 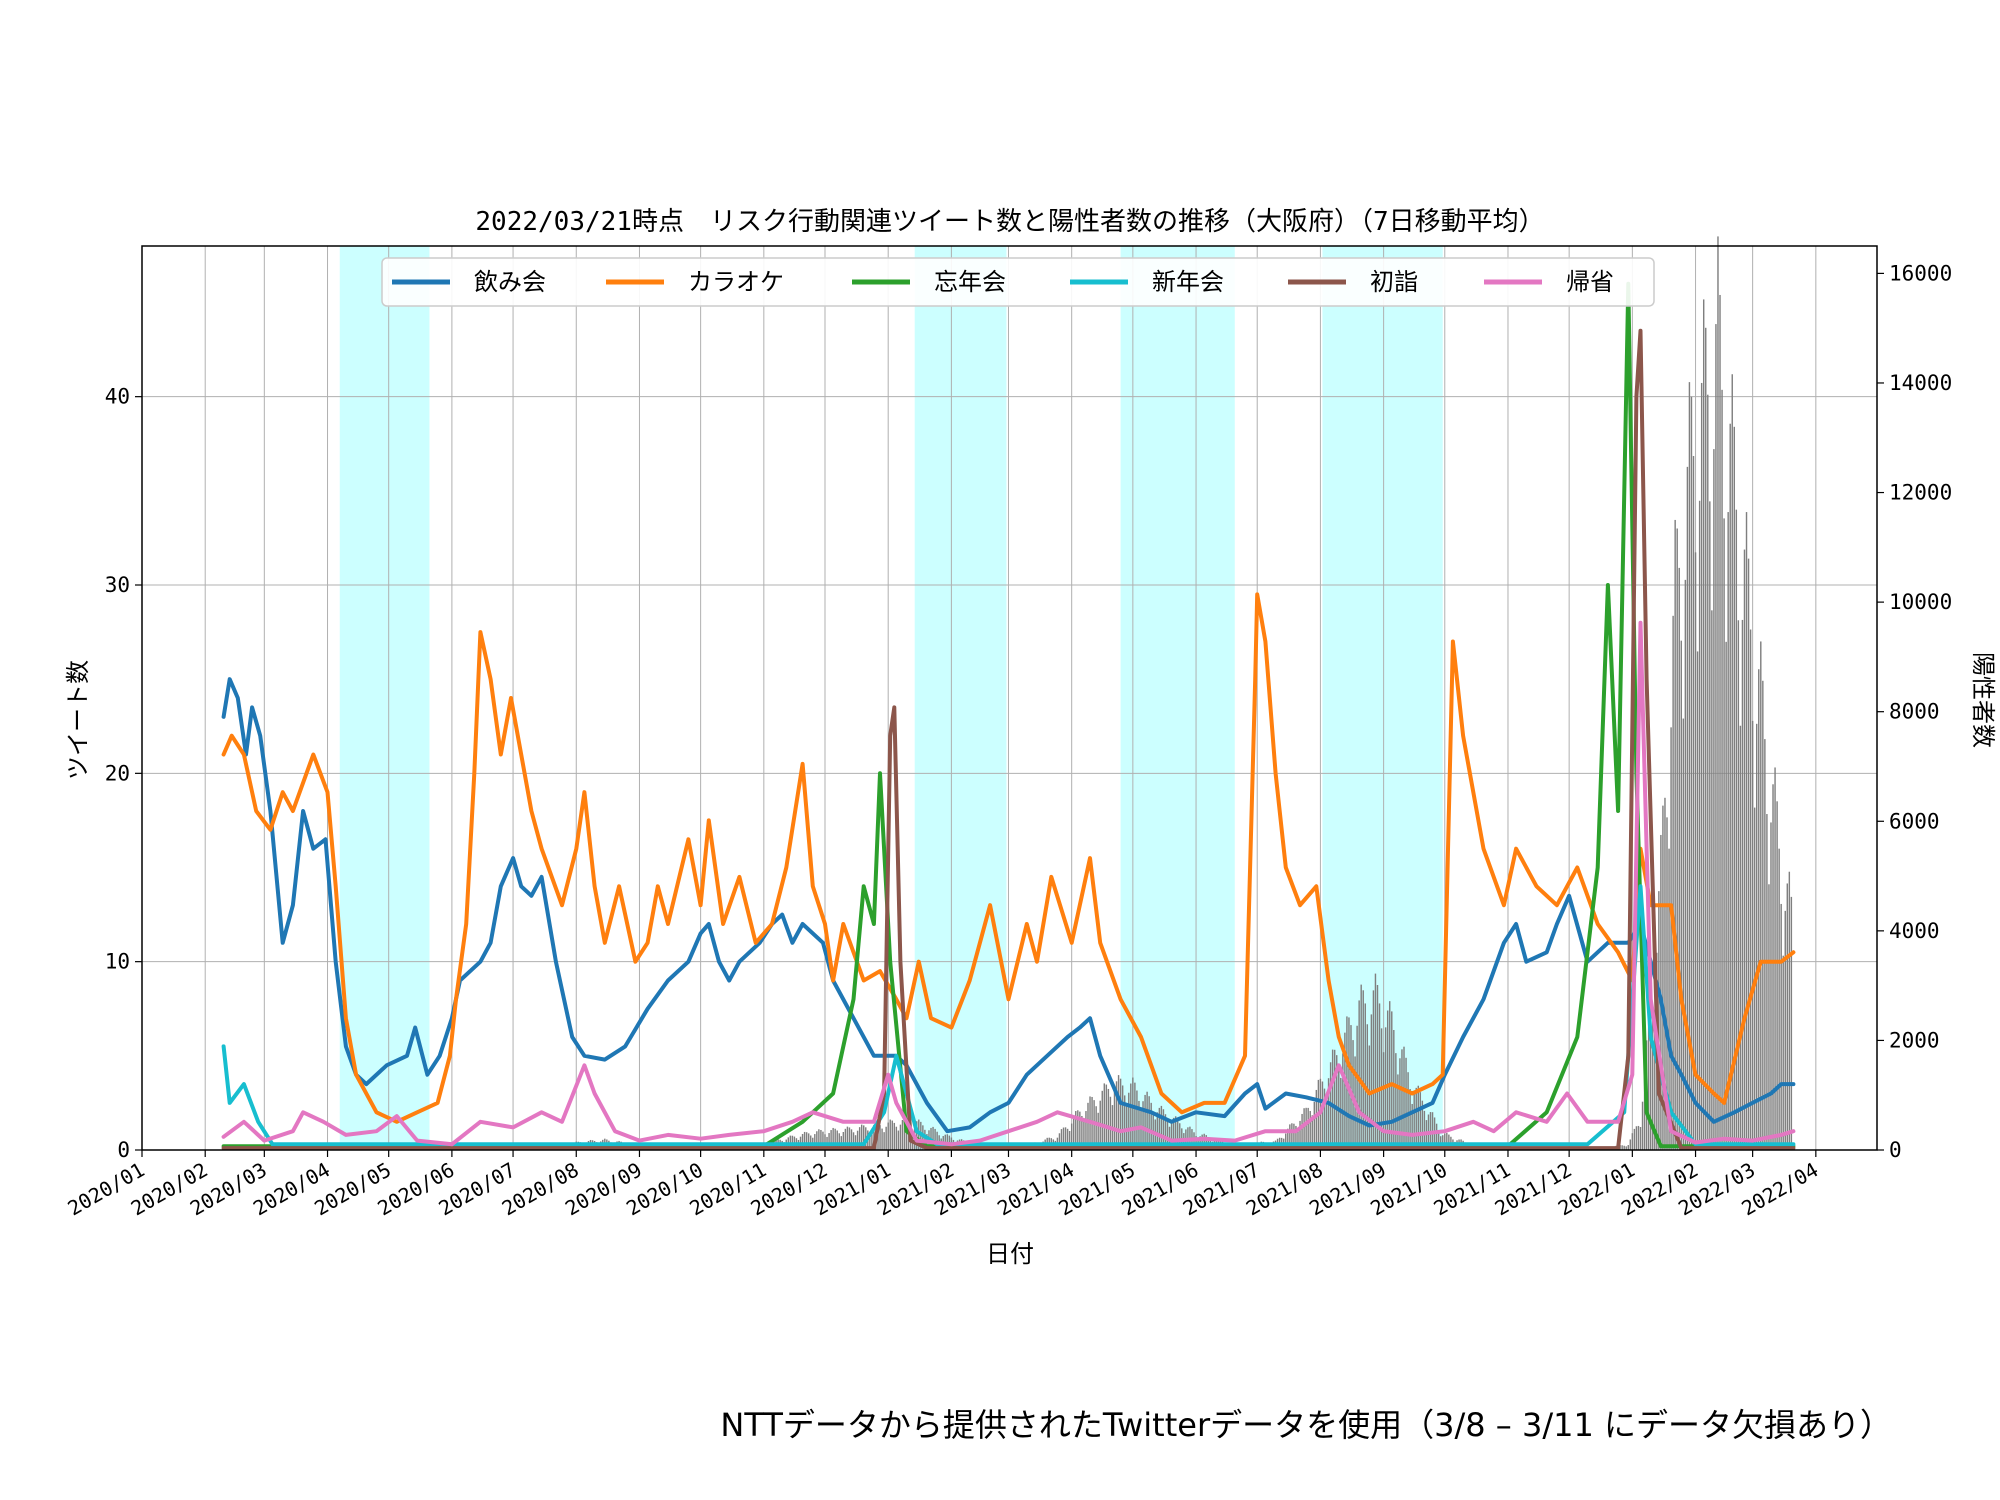 I want to click on legend-box, so click(x=1018, y=282).